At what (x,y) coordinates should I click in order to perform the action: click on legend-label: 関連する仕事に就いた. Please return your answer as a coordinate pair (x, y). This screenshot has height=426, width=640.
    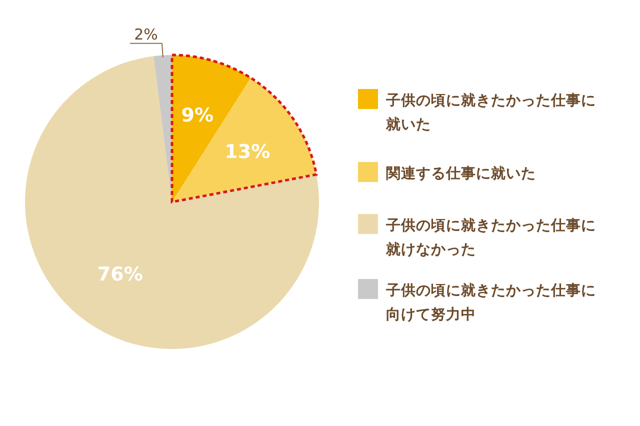
    Looking at the image, I should click on (461, 173).